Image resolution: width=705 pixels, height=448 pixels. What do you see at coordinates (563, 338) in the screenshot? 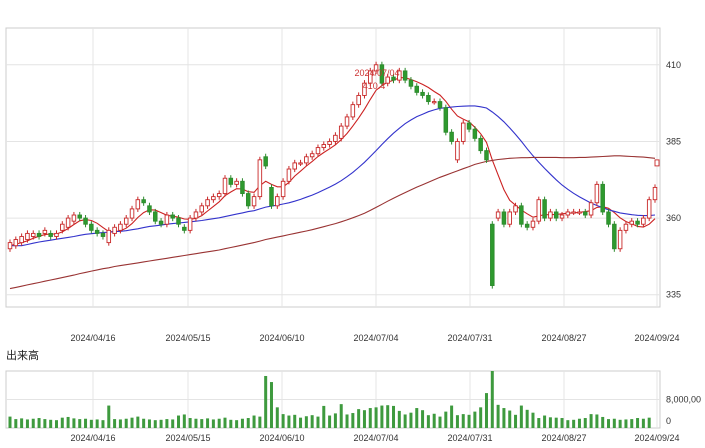
I see `price-x-tick-label: 2024/08/27` at bounding box center [563, 338].